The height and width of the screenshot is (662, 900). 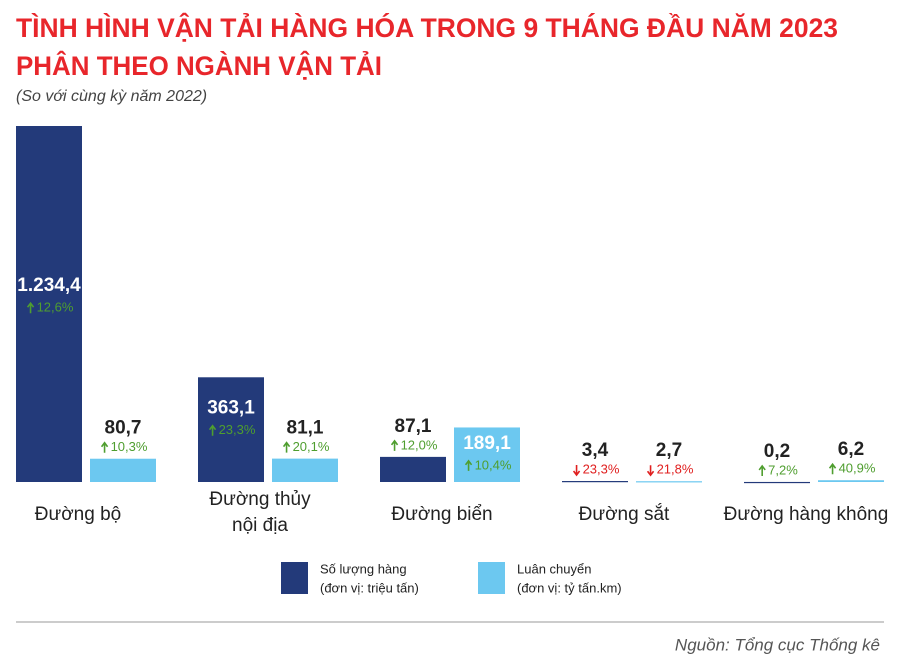 I want to click on x-tick-label: nội địa, so click(x=260, y=525).